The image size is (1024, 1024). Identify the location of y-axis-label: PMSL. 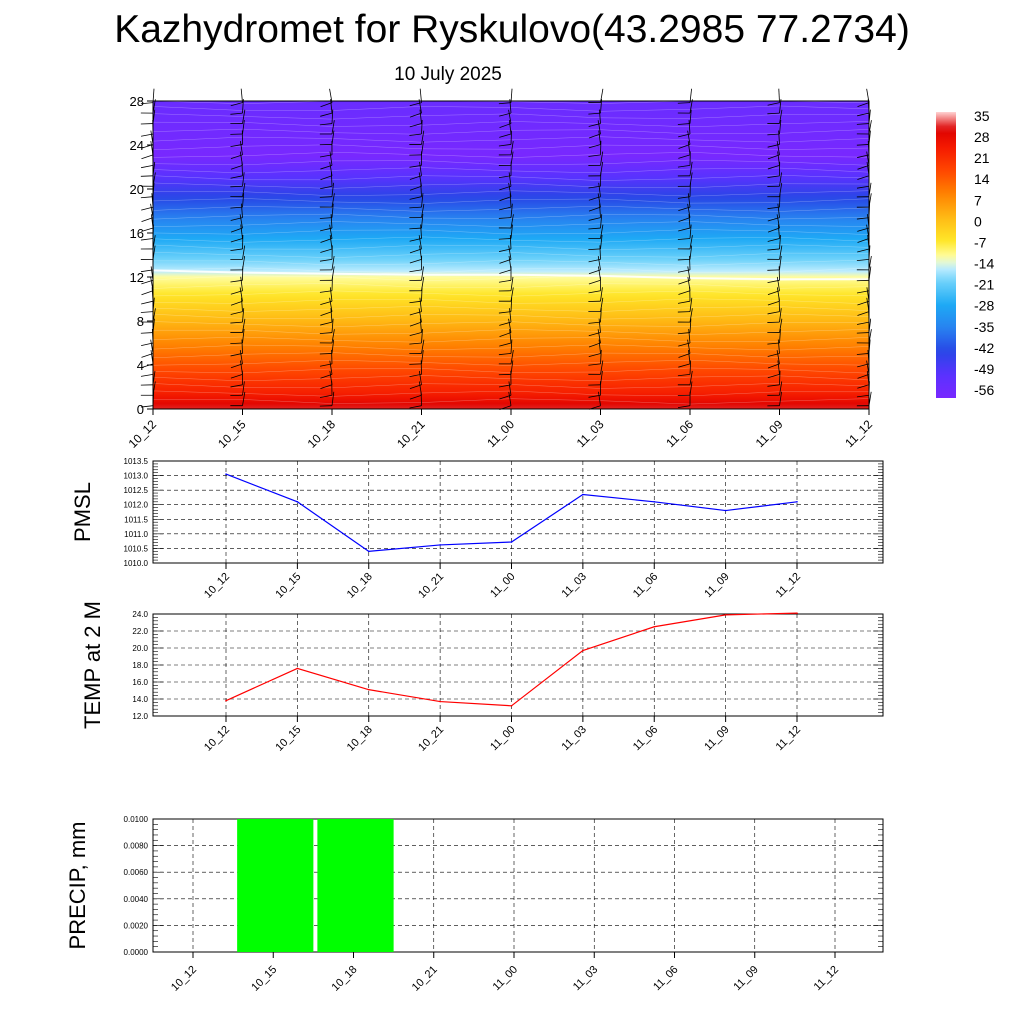
(82, 512).